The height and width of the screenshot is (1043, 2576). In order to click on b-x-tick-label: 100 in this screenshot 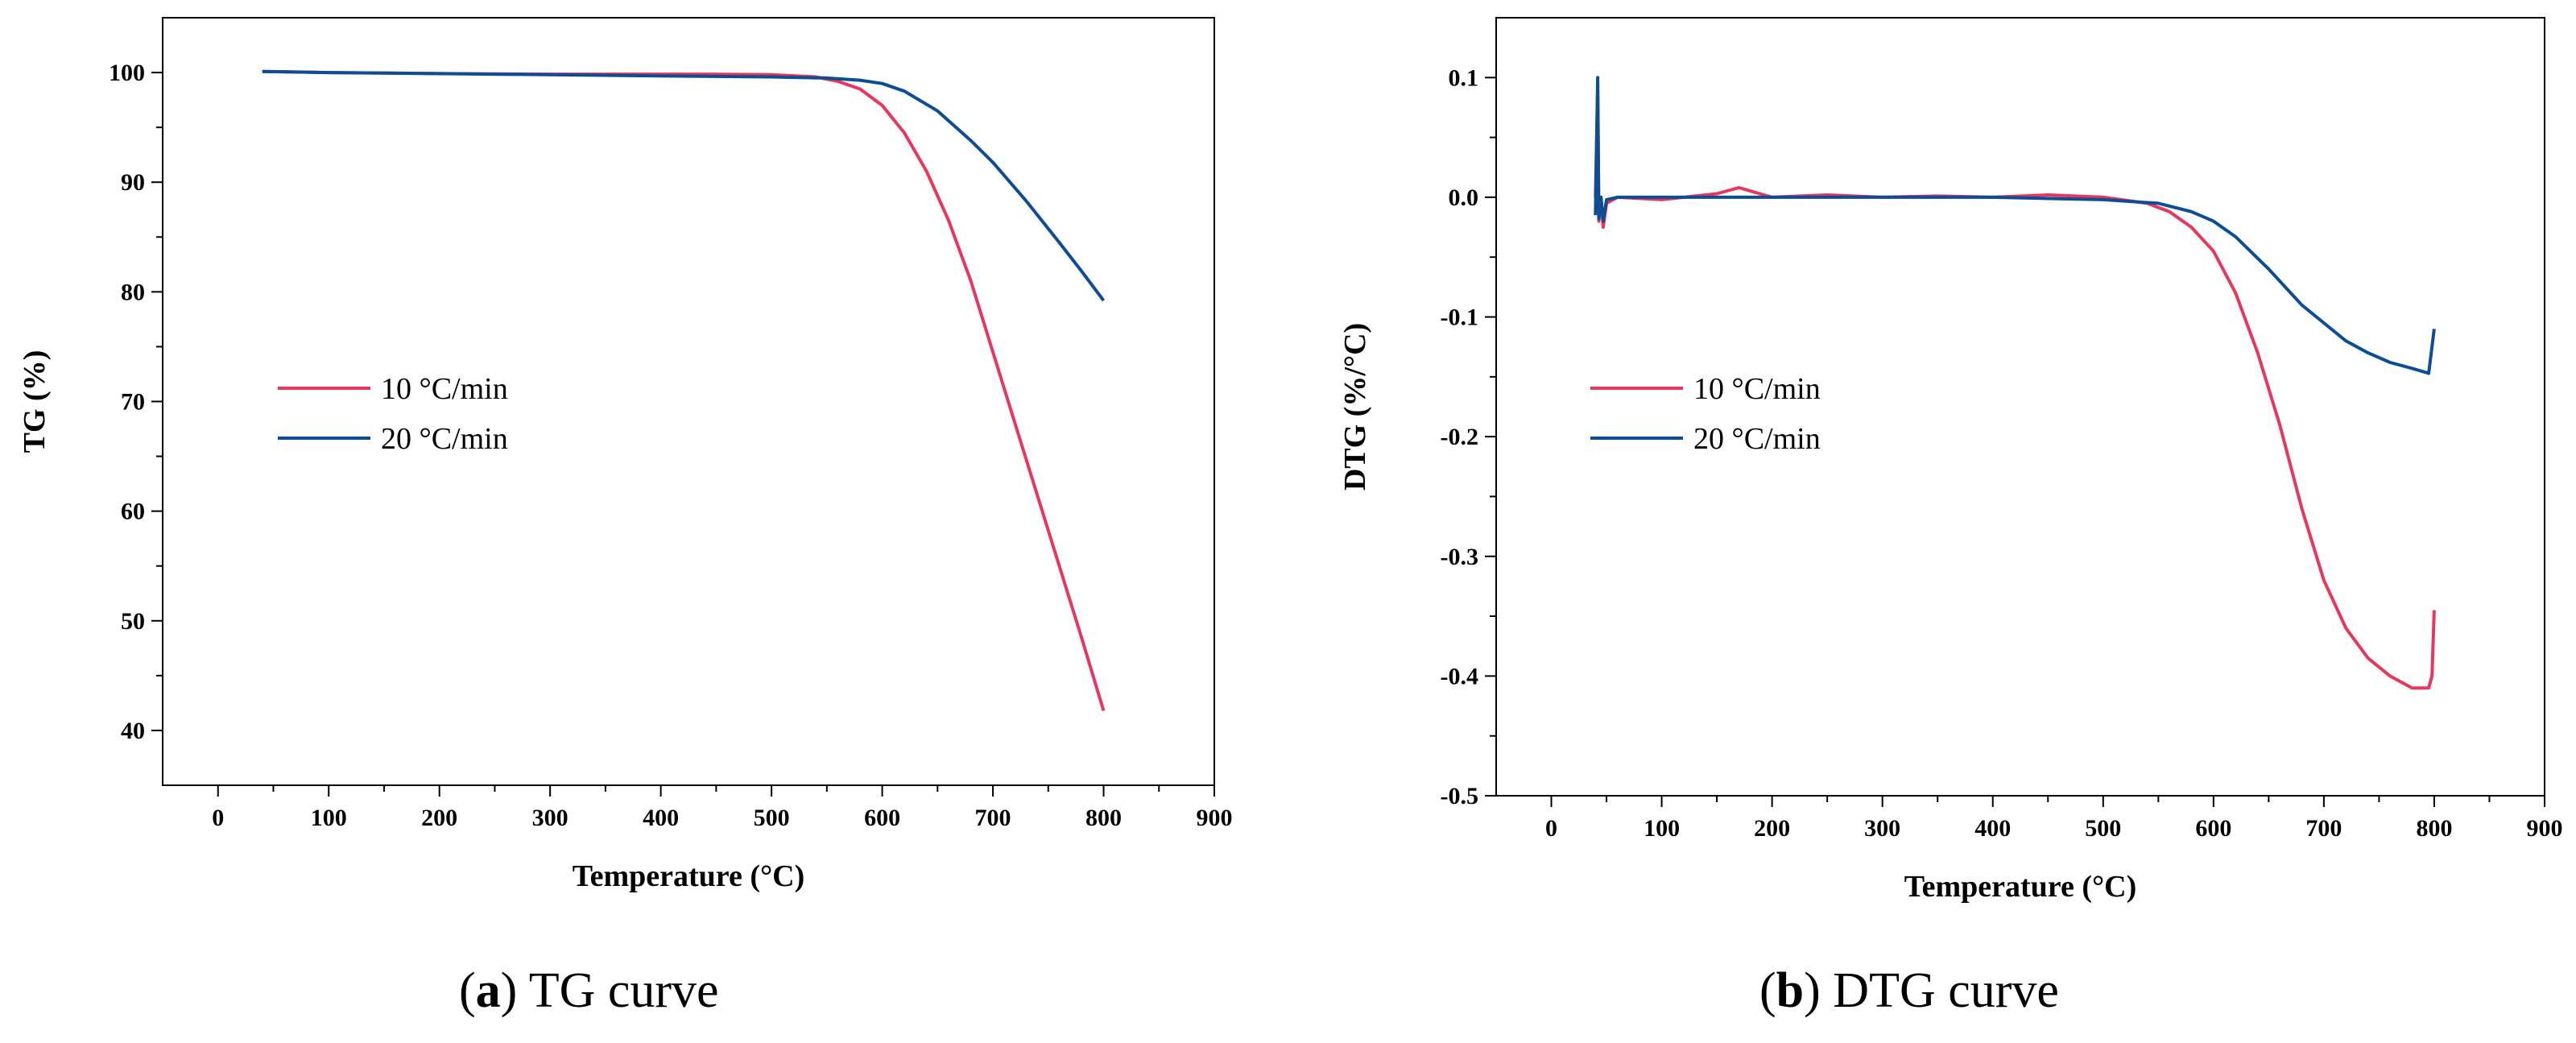, I will do `click(1662, 829)`.